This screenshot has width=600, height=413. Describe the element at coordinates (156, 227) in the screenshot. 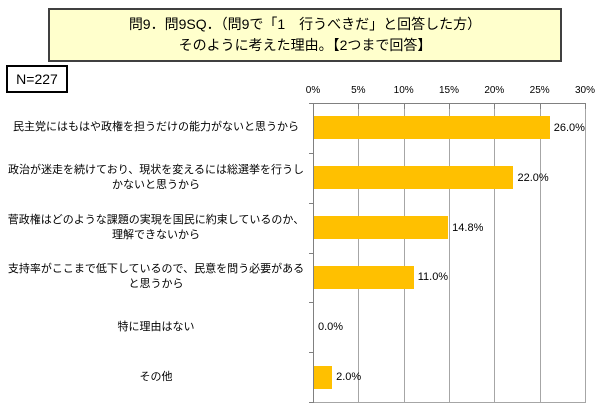

I see `category-label: 菅政権はどのような課題の実現を国民に約束しているのか、理解できないから` at that location.